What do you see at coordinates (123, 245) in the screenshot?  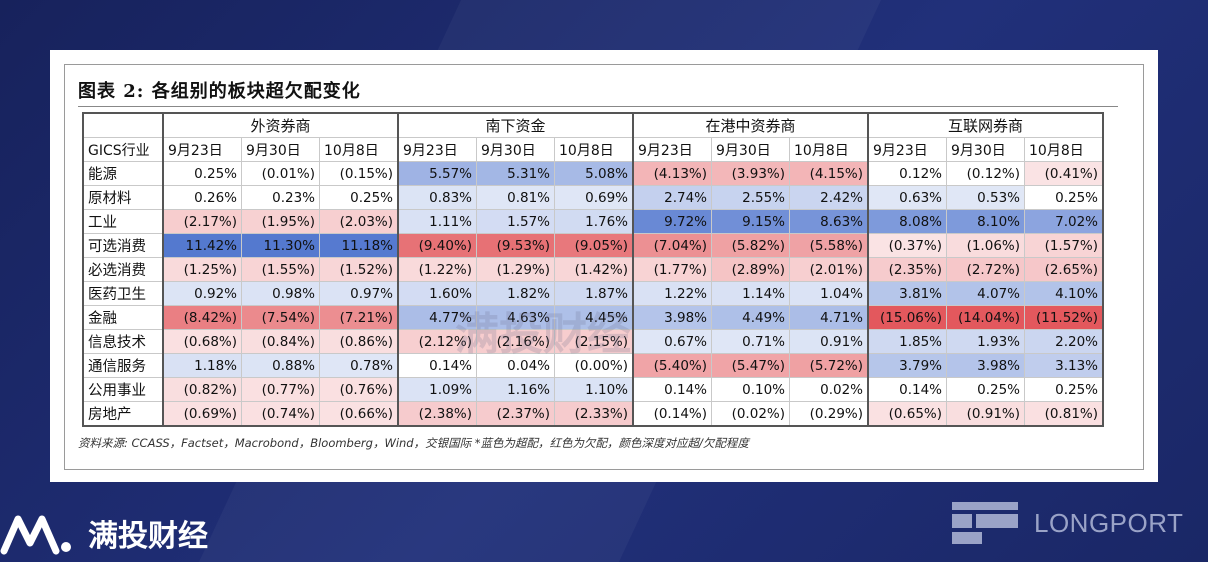 I see `sector-label: 可选消费` at bounding box center [123, 245].